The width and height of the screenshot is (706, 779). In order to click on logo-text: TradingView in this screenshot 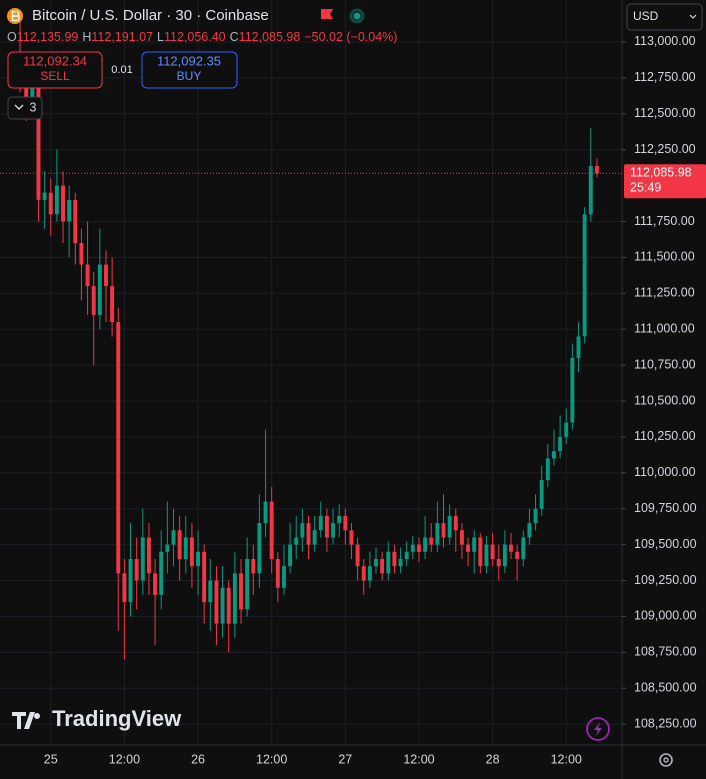, I will do `click(117, 718)`.